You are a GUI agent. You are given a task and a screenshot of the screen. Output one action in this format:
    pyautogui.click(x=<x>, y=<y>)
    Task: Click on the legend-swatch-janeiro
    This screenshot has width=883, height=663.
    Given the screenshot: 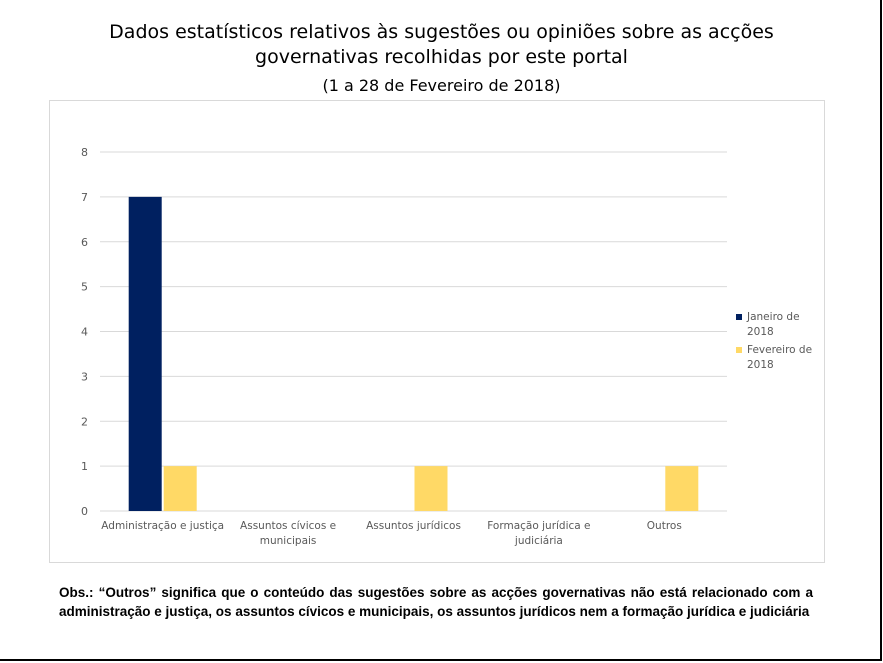 What is the action you would take?
    pyautogui.click(x=739, y=317)
    